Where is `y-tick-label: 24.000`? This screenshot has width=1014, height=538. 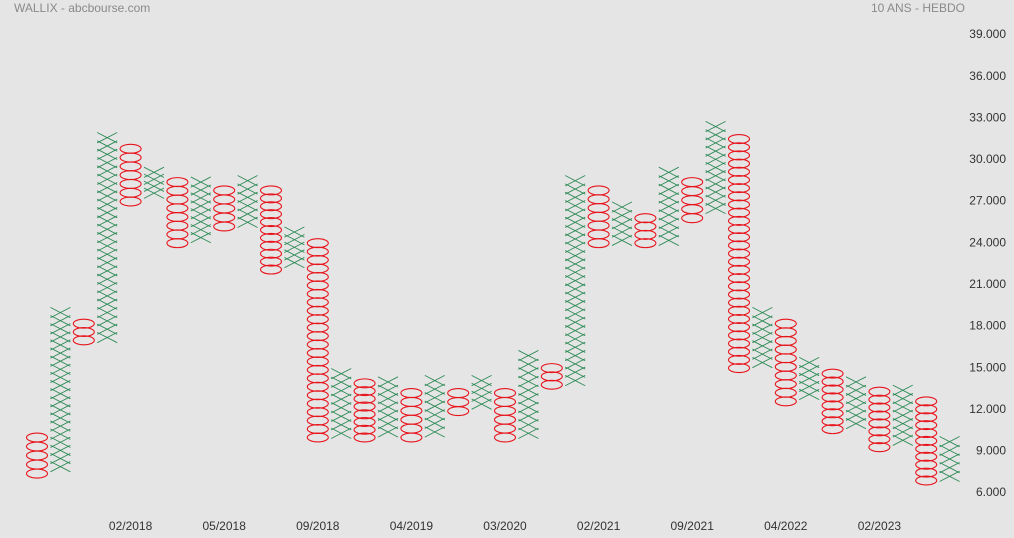 y-tick-label: 24.000 is located at coordinates (987, 242).